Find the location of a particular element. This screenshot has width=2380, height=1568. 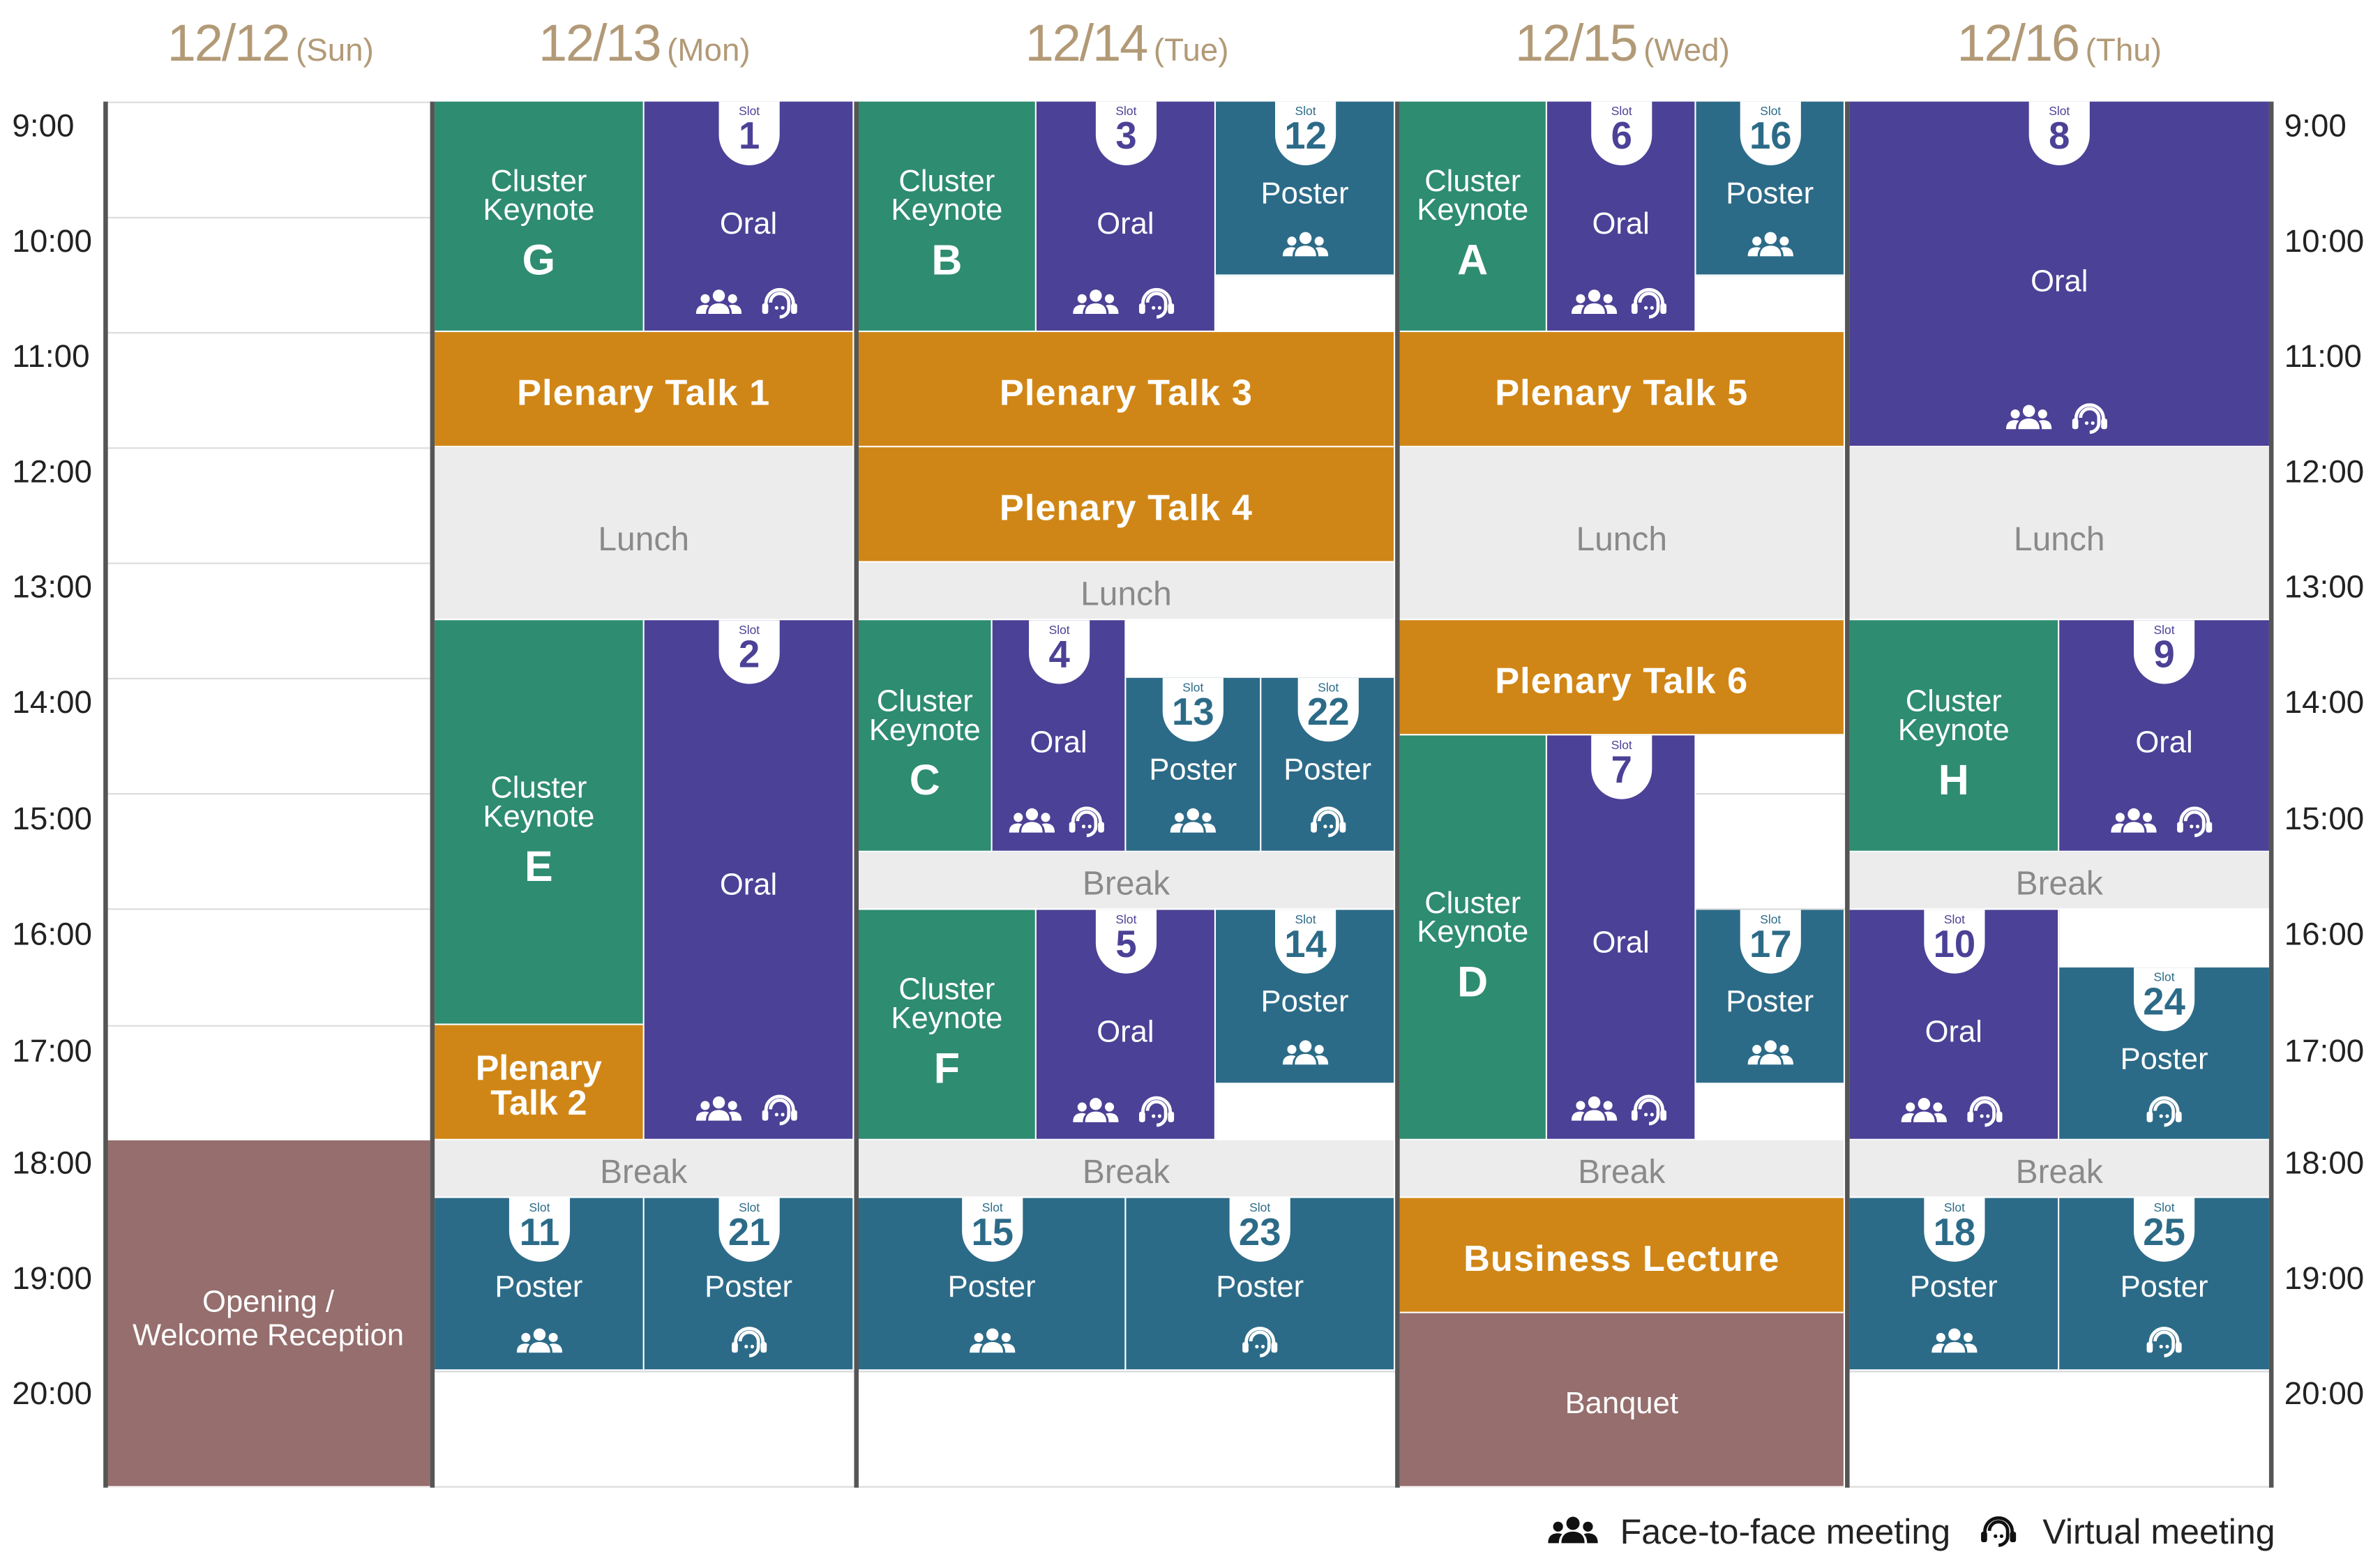

time-label: 14:00 is located at coordinates (52, 703).